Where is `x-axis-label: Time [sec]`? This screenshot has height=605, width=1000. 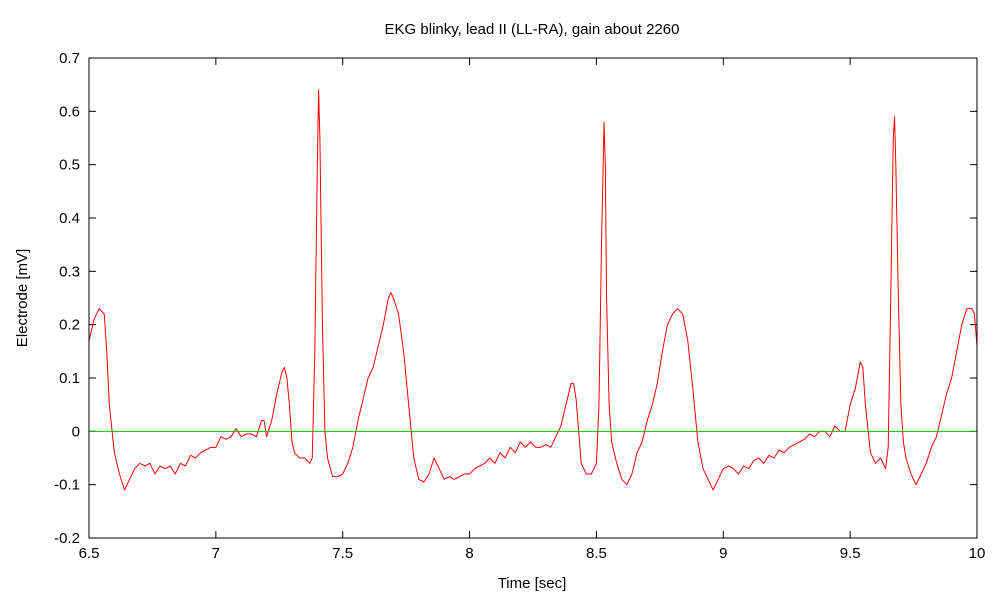
x-axis-label: Time [sec] is located at coordinates (532, 583).